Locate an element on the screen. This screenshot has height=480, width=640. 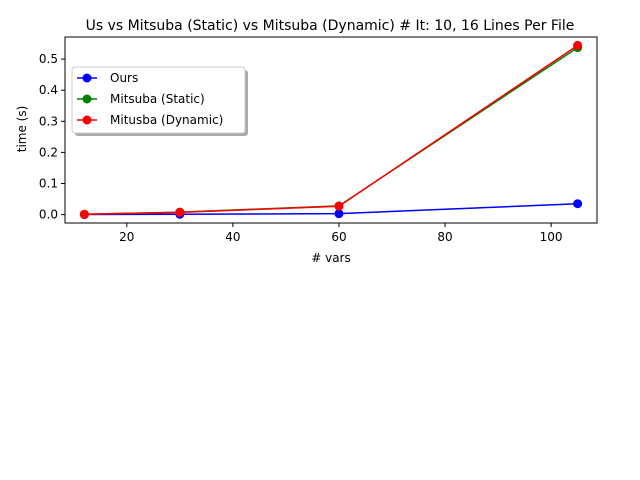
x-axis: 20 40 60 80 100 is located at coordinates (341, 233).